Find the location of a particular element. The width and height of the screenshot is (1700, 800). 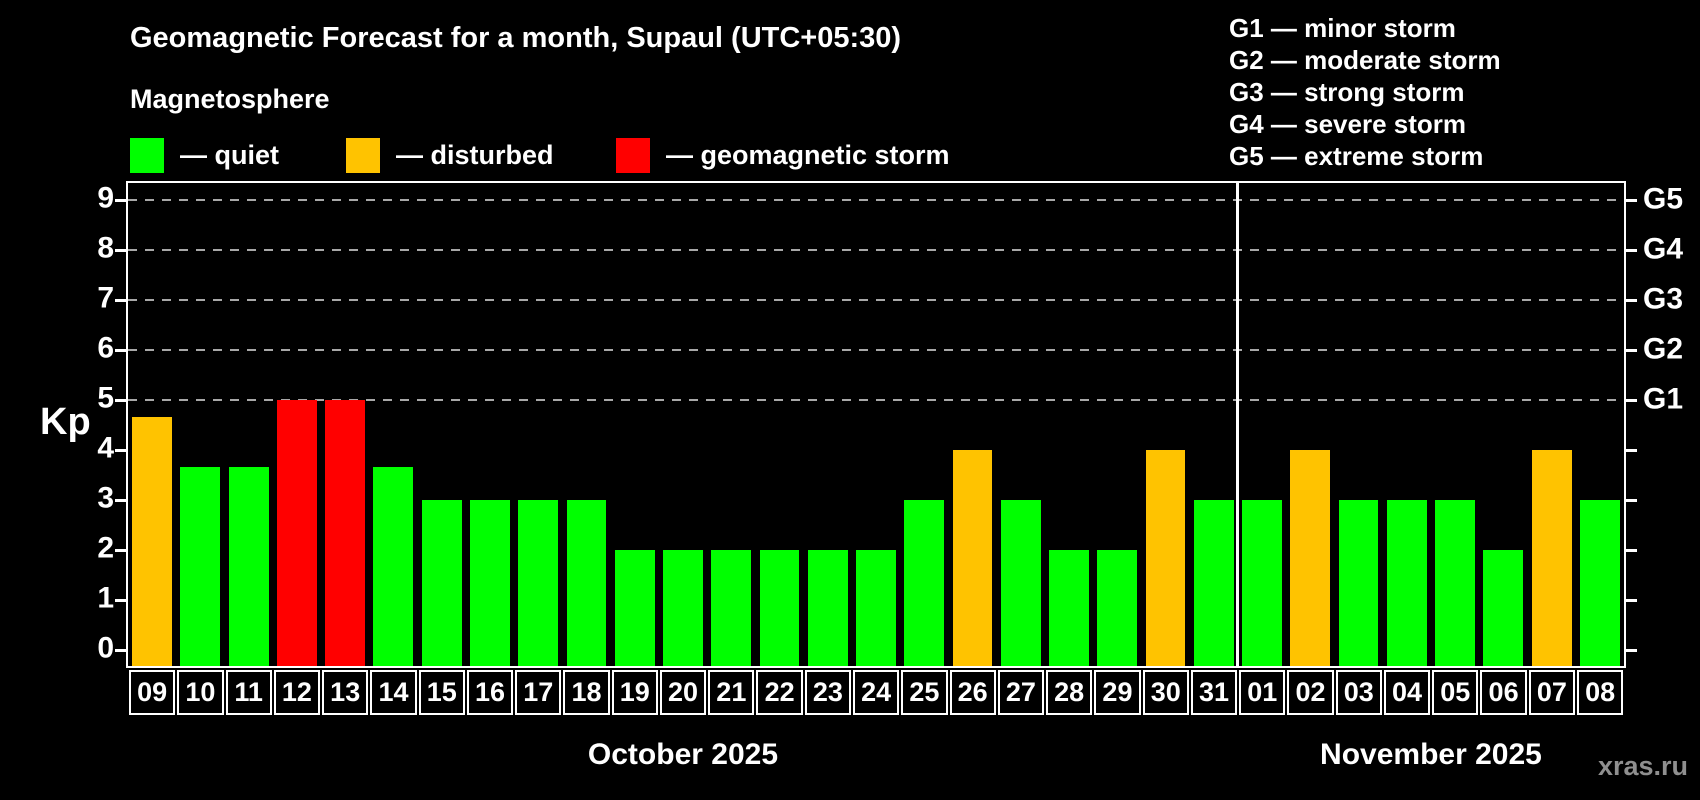

legend-item-quiet: — quiet is located at coordinates (204, 155).